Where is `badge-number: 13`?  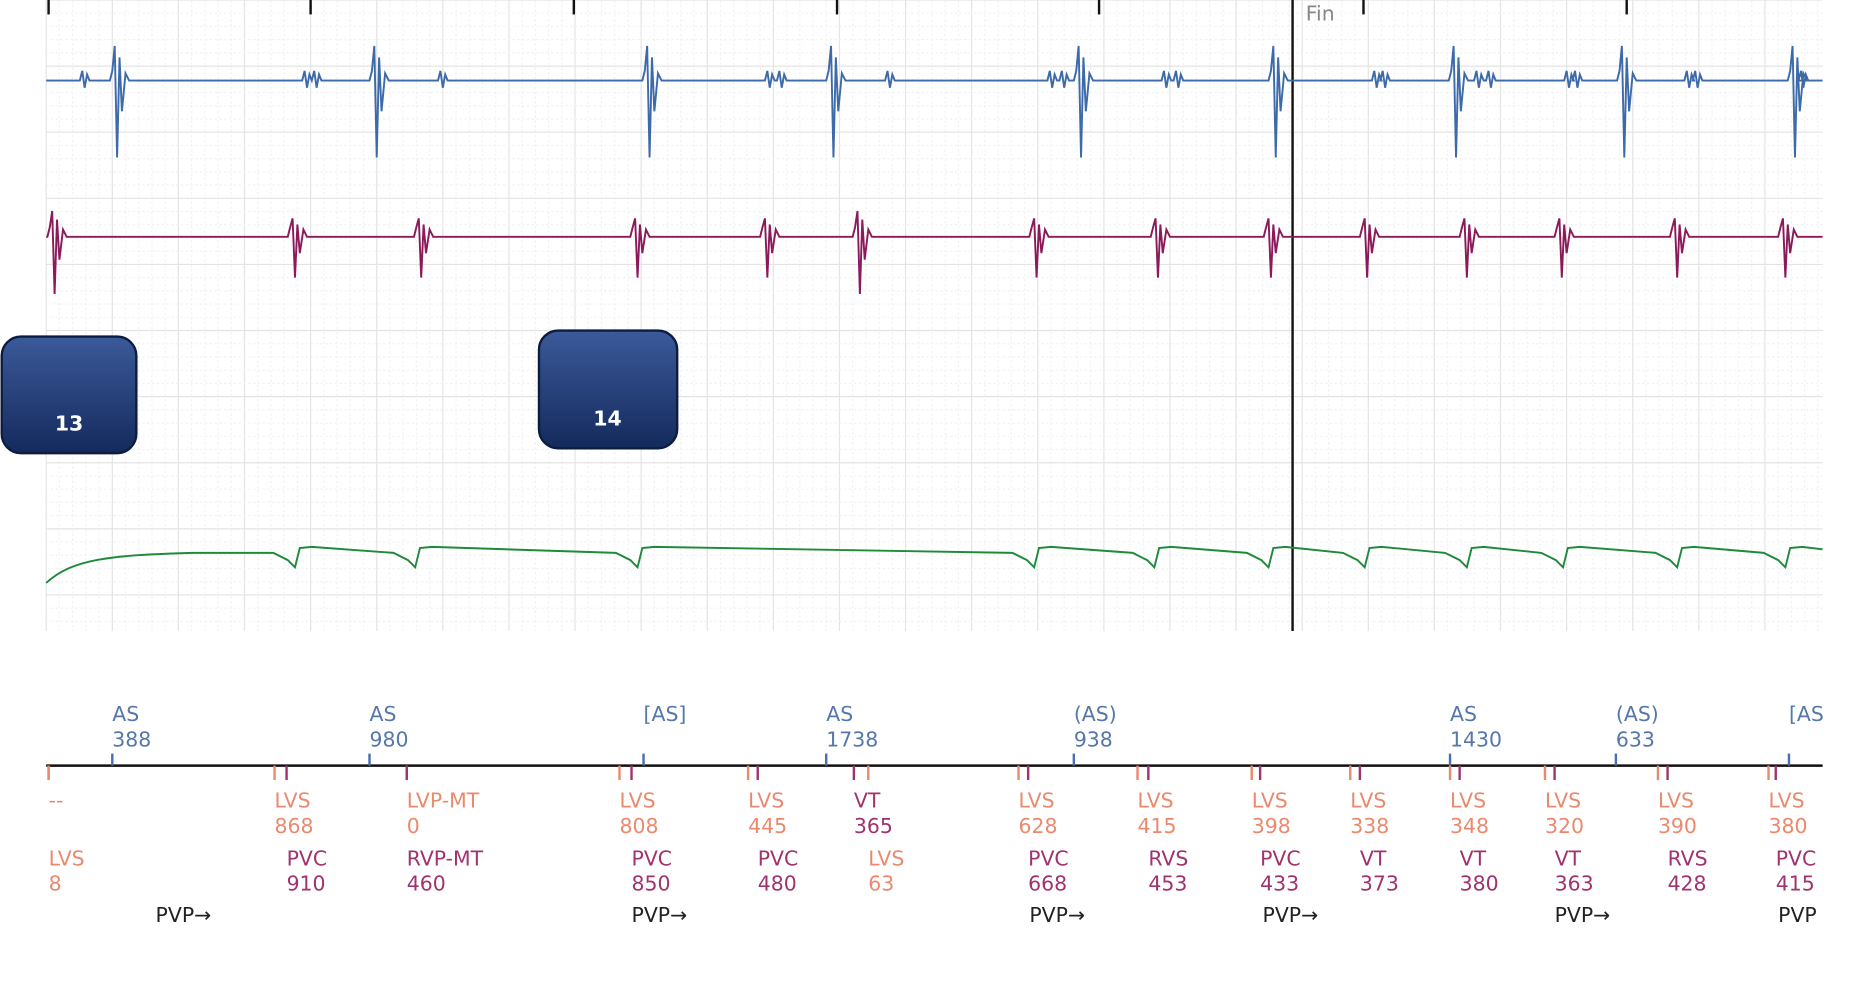 badge-number: 13 is located at coordinates (69, 423).